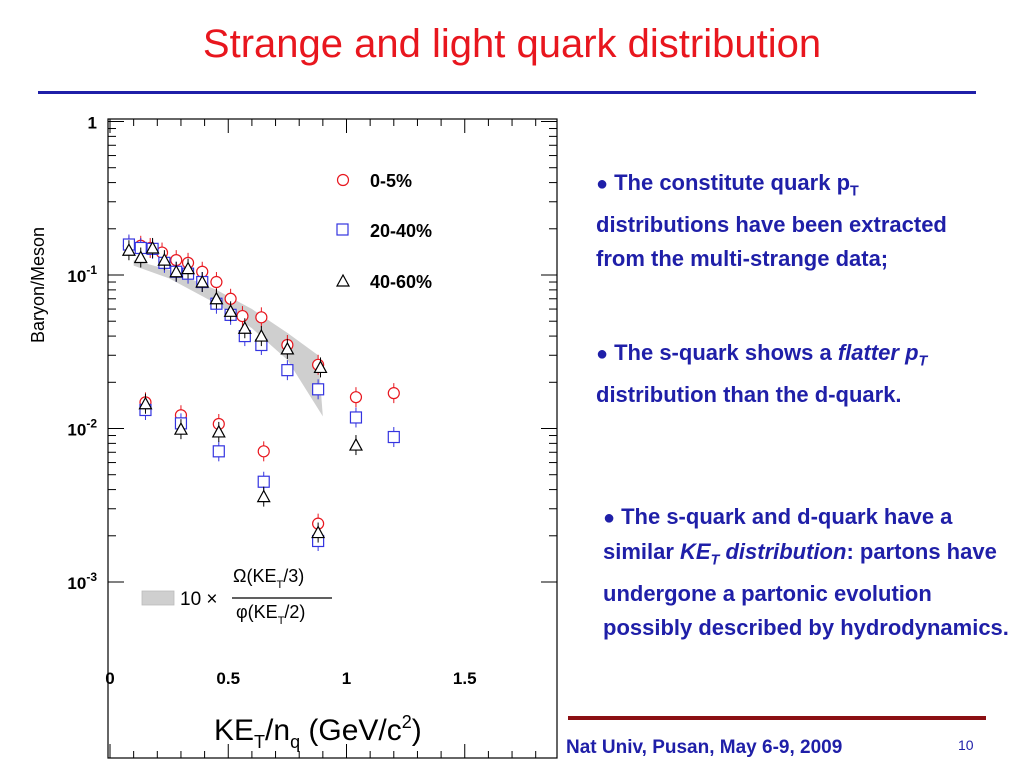 The image size is (1024, 773). Describe the element at coordinates (109, 678) in the screenshot. I see `x-tick-label: 0` at that location.